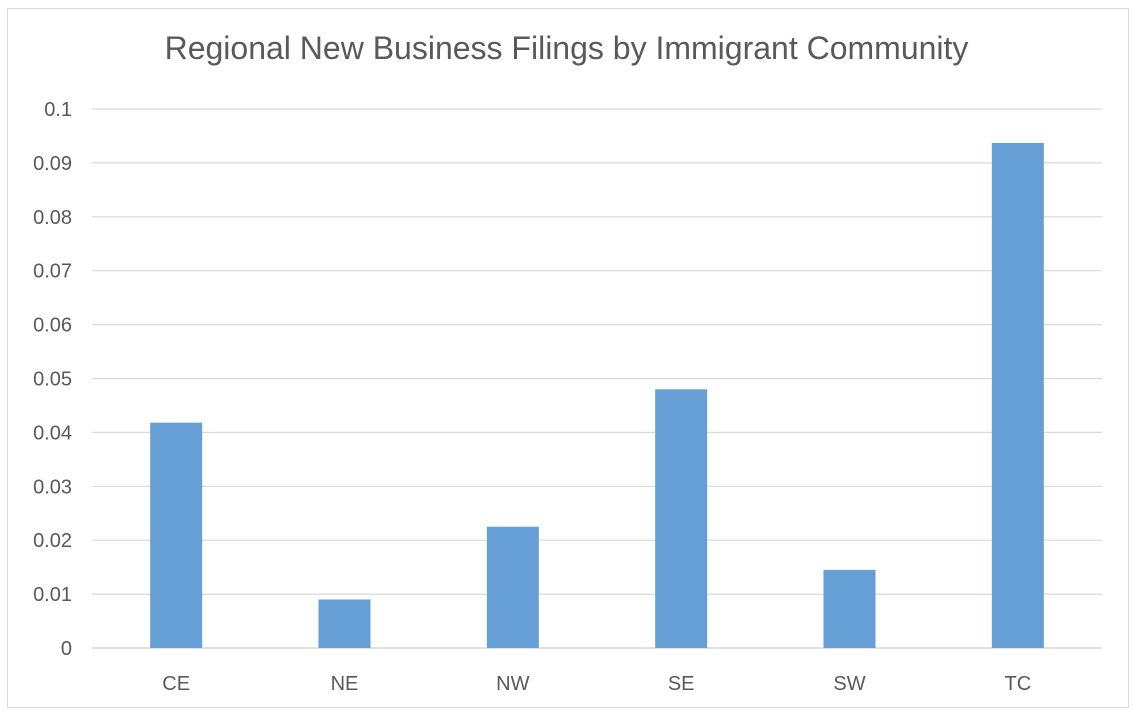  I want to click on x-tick-label-se: SE, so click(681, 684).